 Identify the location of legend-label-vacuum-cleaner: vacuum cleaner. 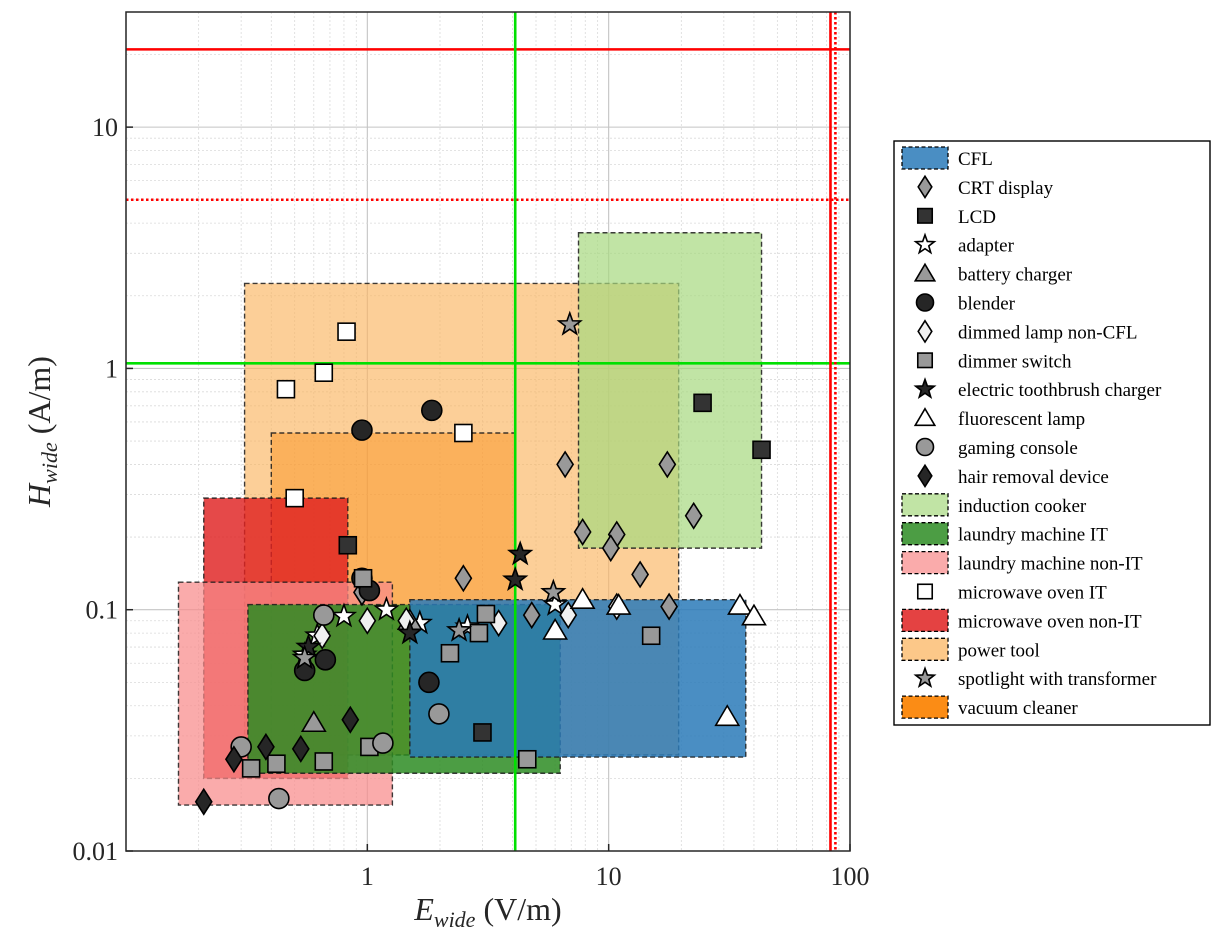
(1018, 708).